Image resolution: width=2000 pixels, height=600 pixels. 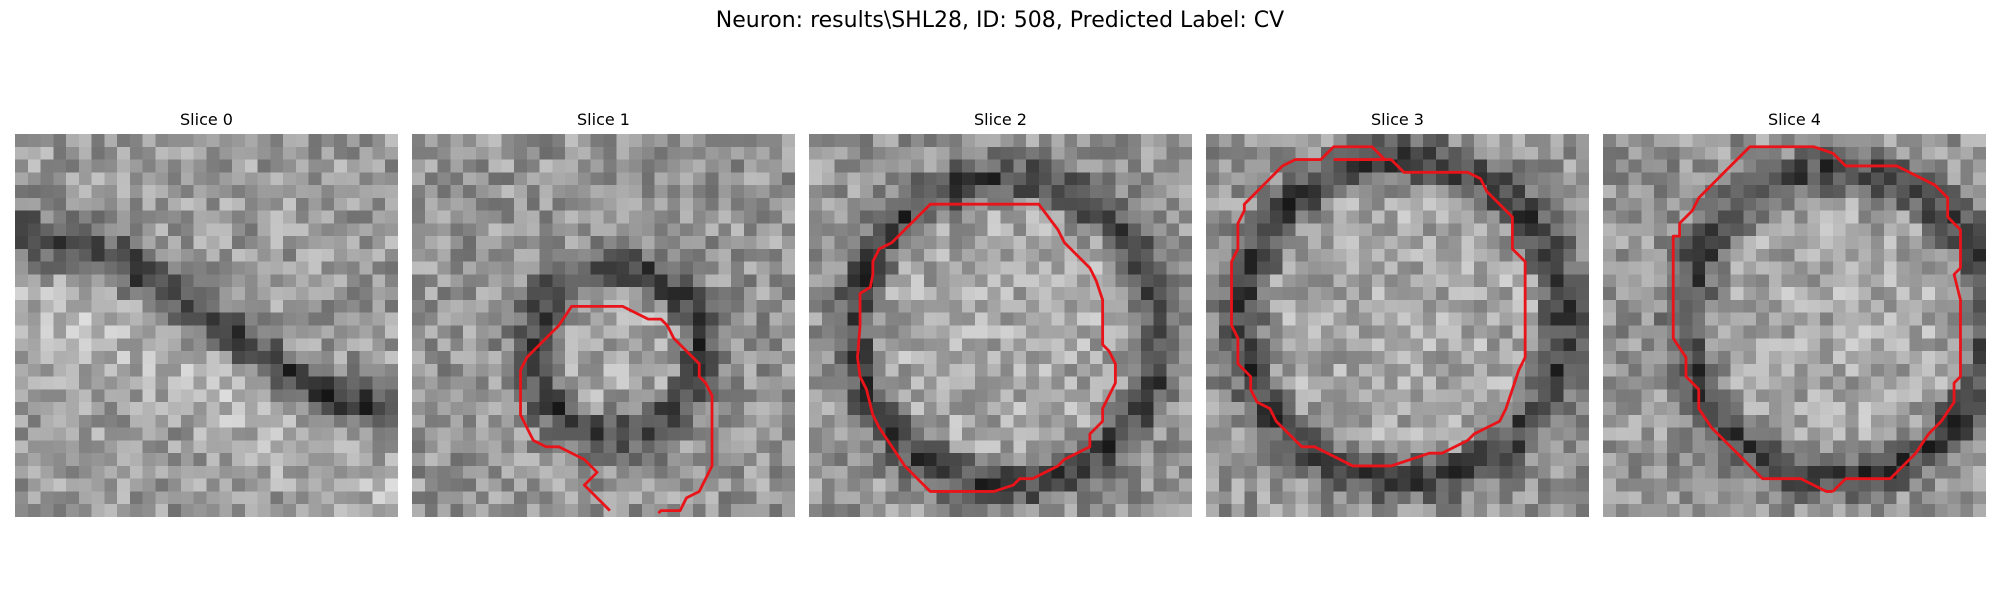 I want to click on slice-title: Slice 4, so click(x=1794, y=119).